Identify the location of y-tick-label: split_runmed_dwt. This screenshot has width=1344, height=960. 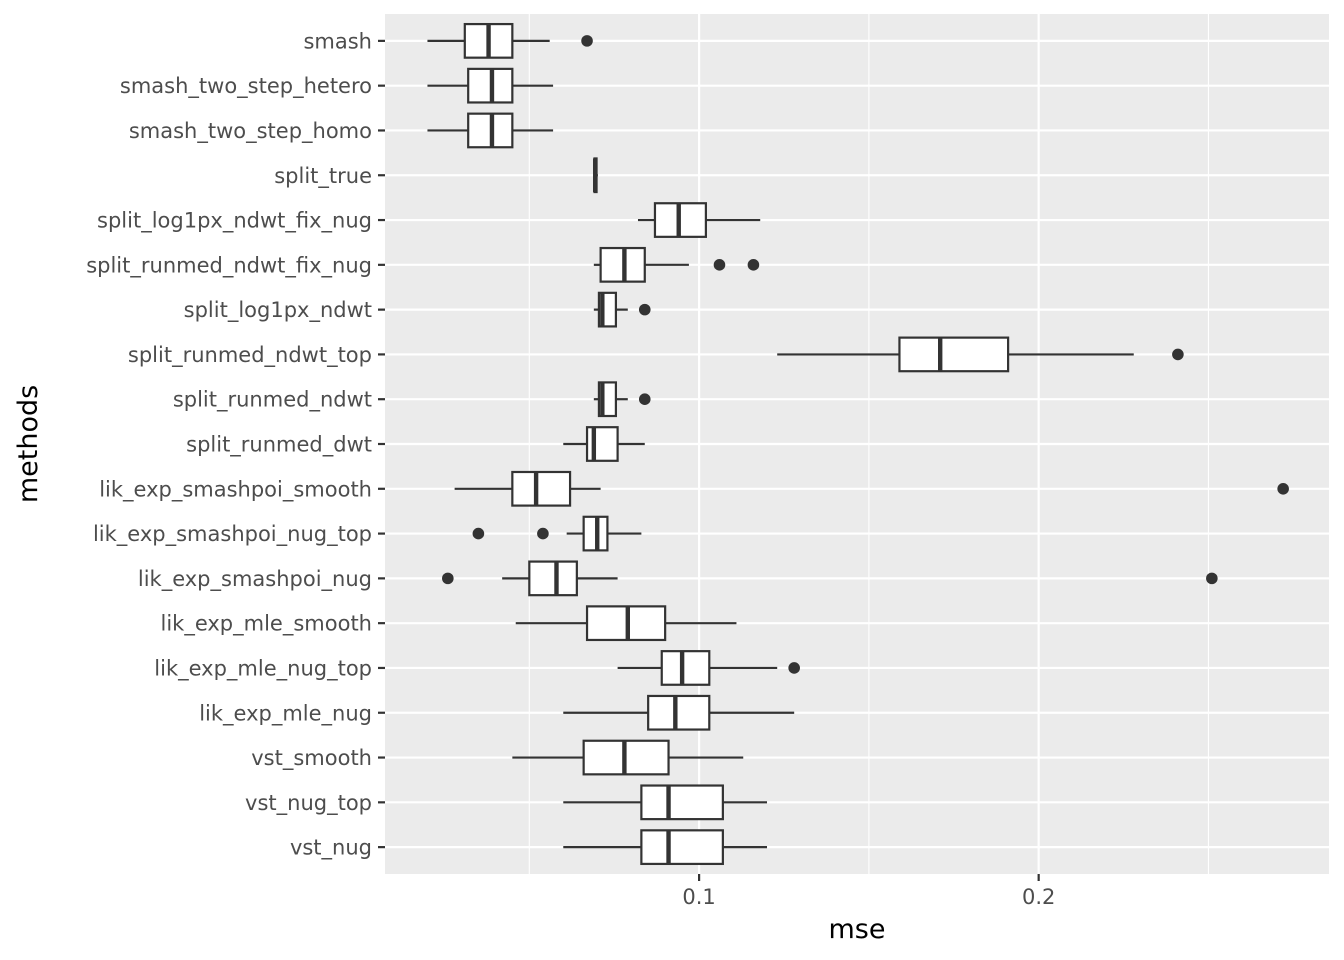
(279, 445).